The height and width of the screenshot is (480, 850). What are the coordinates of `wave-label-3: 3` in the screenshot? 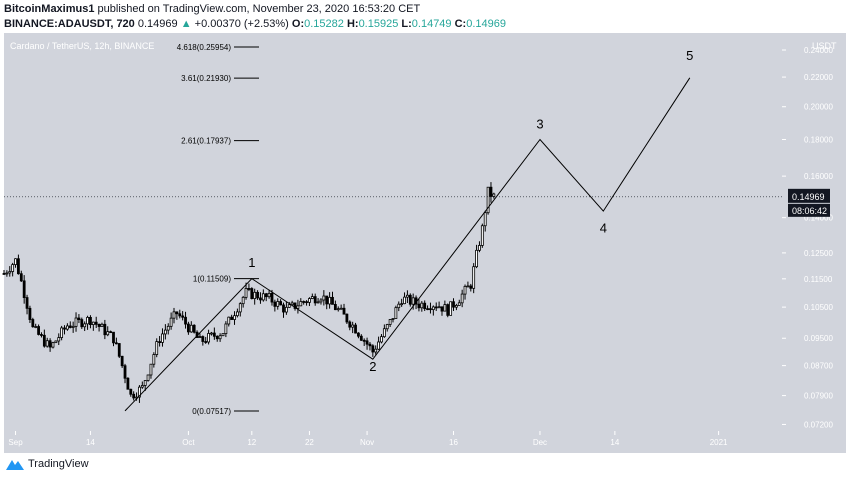 It's located at (539, 123).